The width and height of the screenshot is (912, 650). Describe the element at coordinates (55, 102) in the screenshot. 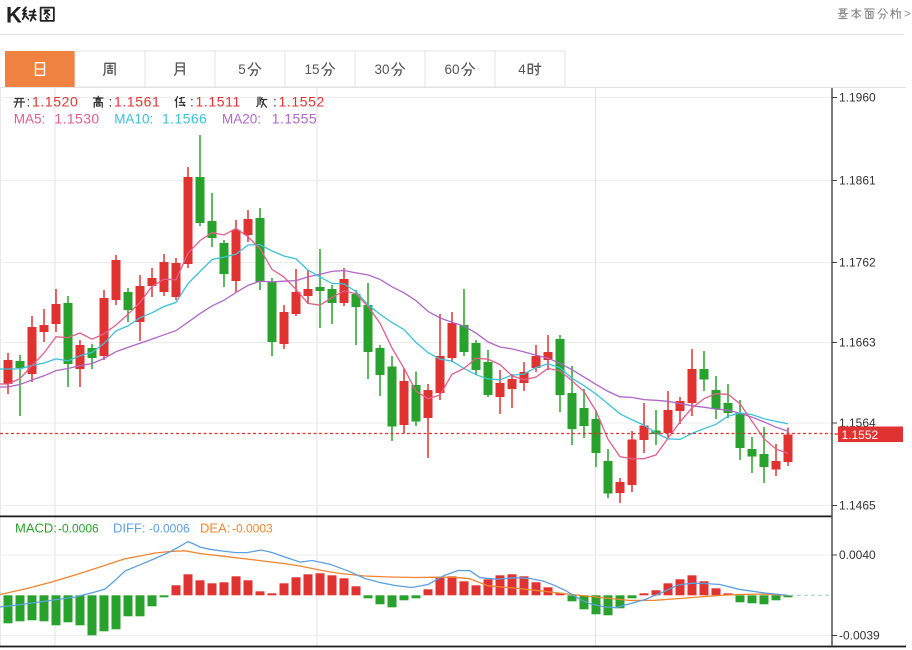

I see `svg-text: 1.1520` at that location.